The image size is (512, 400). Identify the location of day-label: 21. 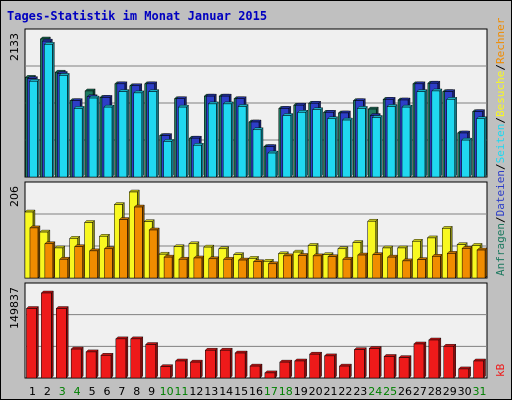
(331, 391).